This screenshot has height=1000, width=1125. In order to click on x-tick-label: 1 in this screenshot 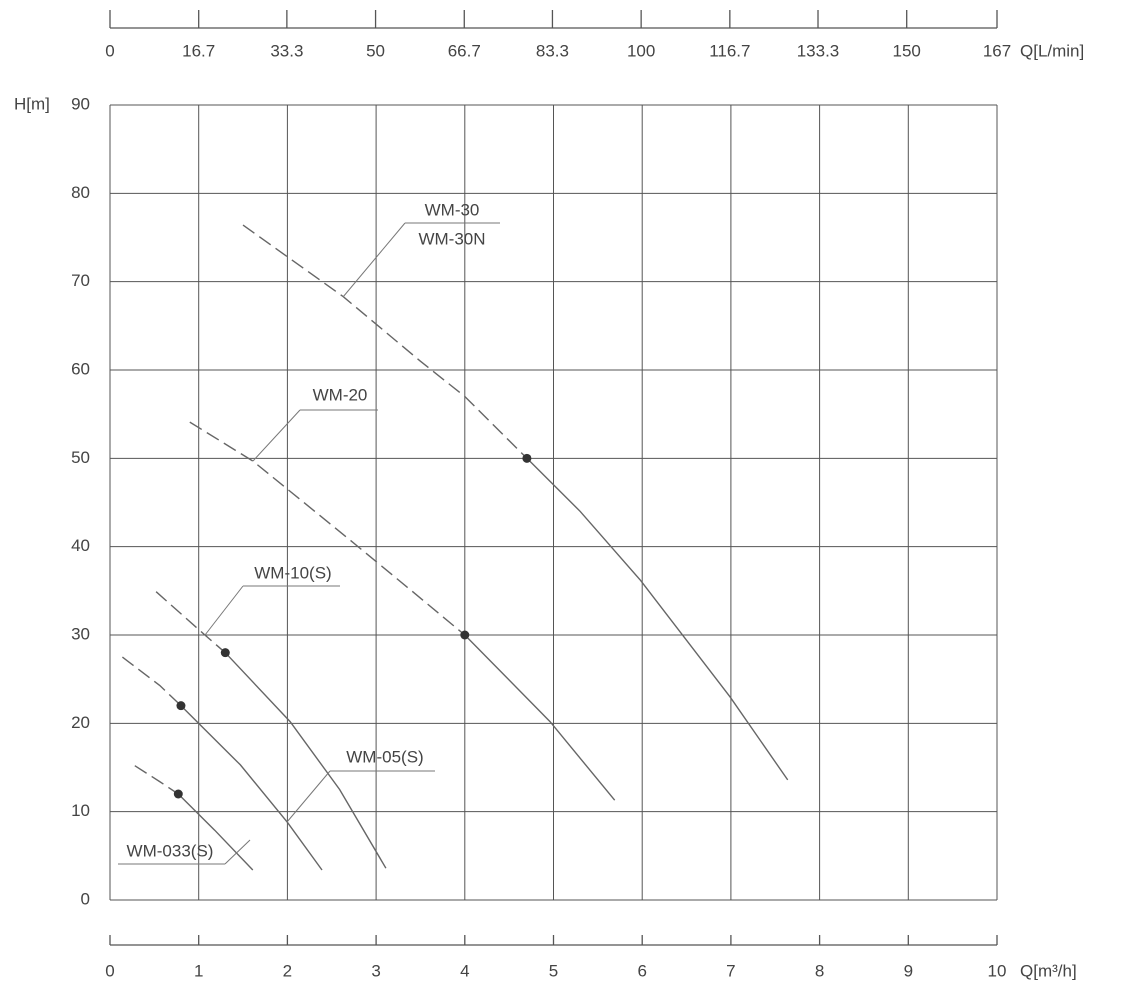, I will do `click(198, 970)`.